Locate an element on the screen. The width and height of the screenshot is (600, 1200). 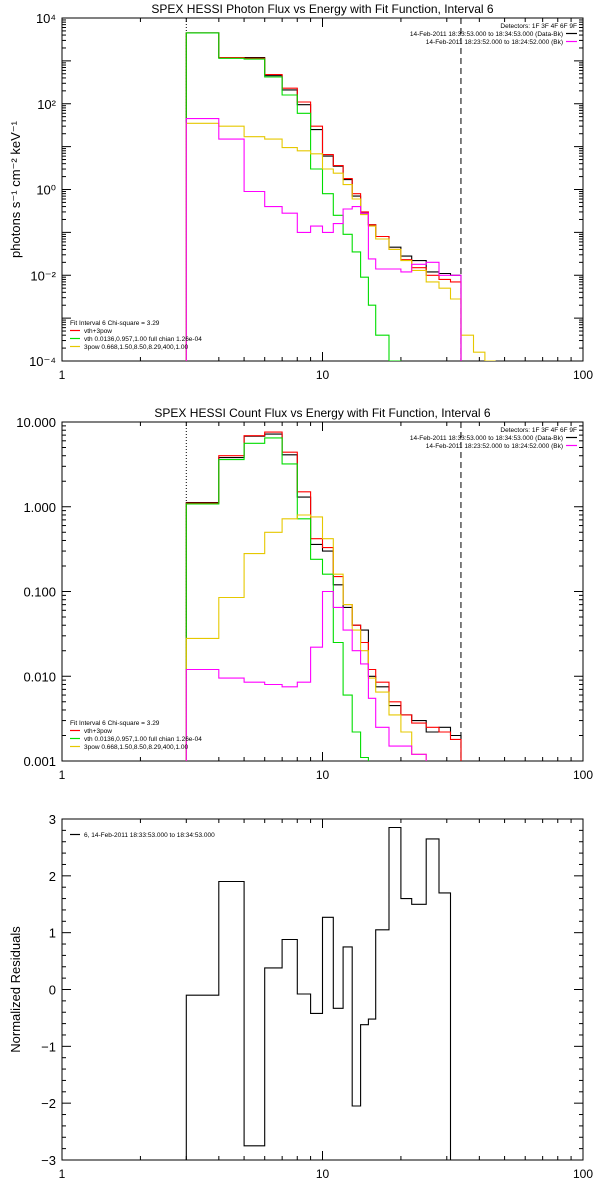
y-tick-label: 10⁴ is located at coordinates (46, 18).